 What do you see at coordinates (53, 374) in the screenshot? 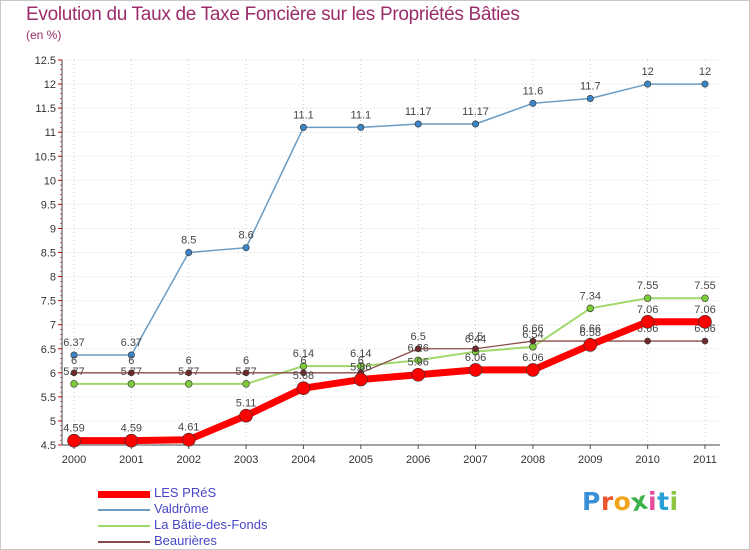
I see `y-tick-label: 6` at bounding box center [53, 374].